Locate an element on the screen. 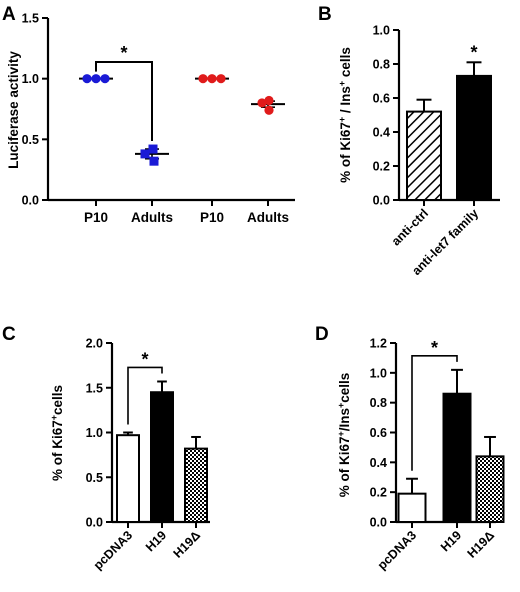 Image resolution: width=520 pixels, height=592 pixels. panel-d-ytick-label: 0.8 is located at coordinates (378, 403).